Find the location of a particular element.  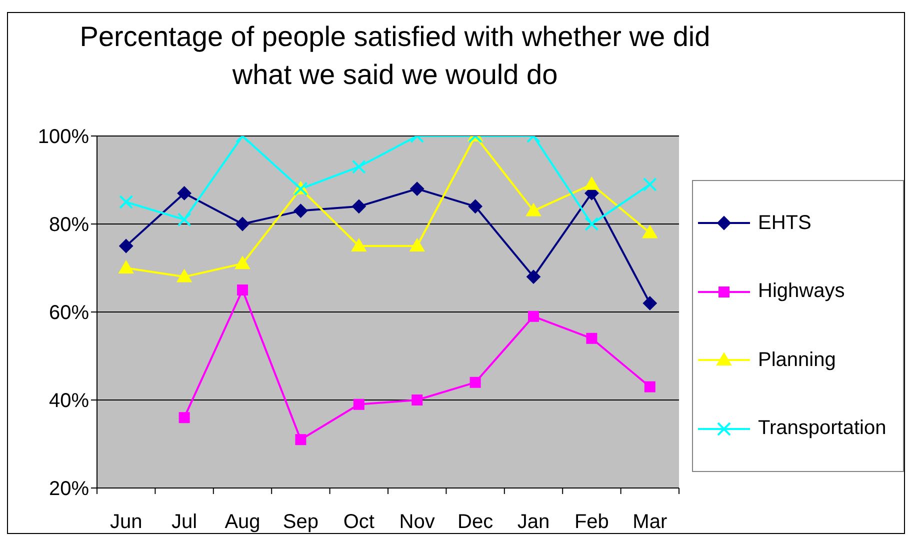

legend-label: Highways is located at coordinates (801, 292).